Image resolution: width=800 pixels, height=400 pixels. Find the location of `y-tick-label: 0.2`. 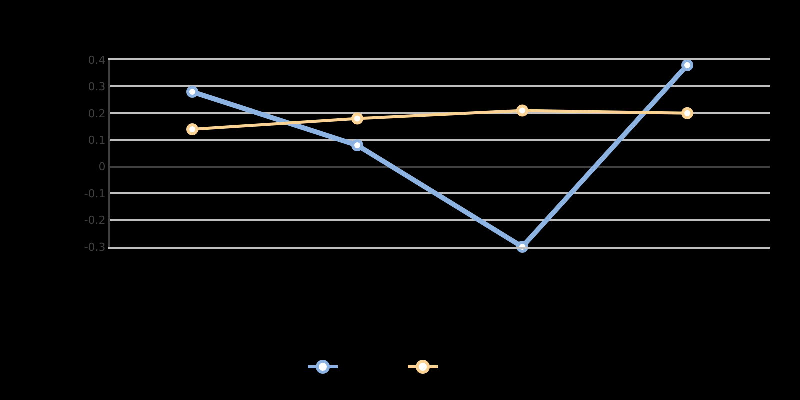

y-tick-label: 0.2 is located at coordinates (97, 113).